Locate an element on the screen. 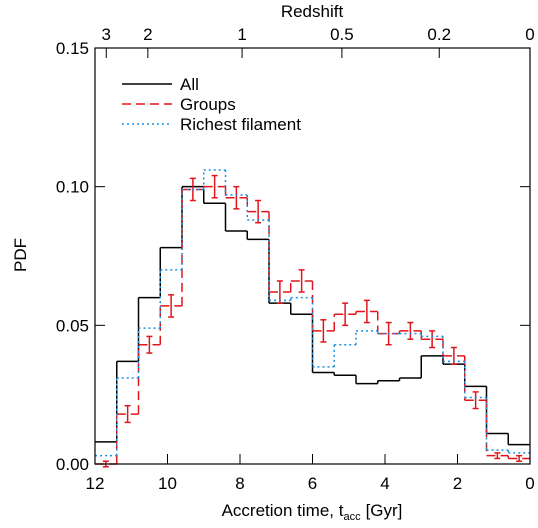  x-tick-label: 12 is located at coordinates (95, 483).